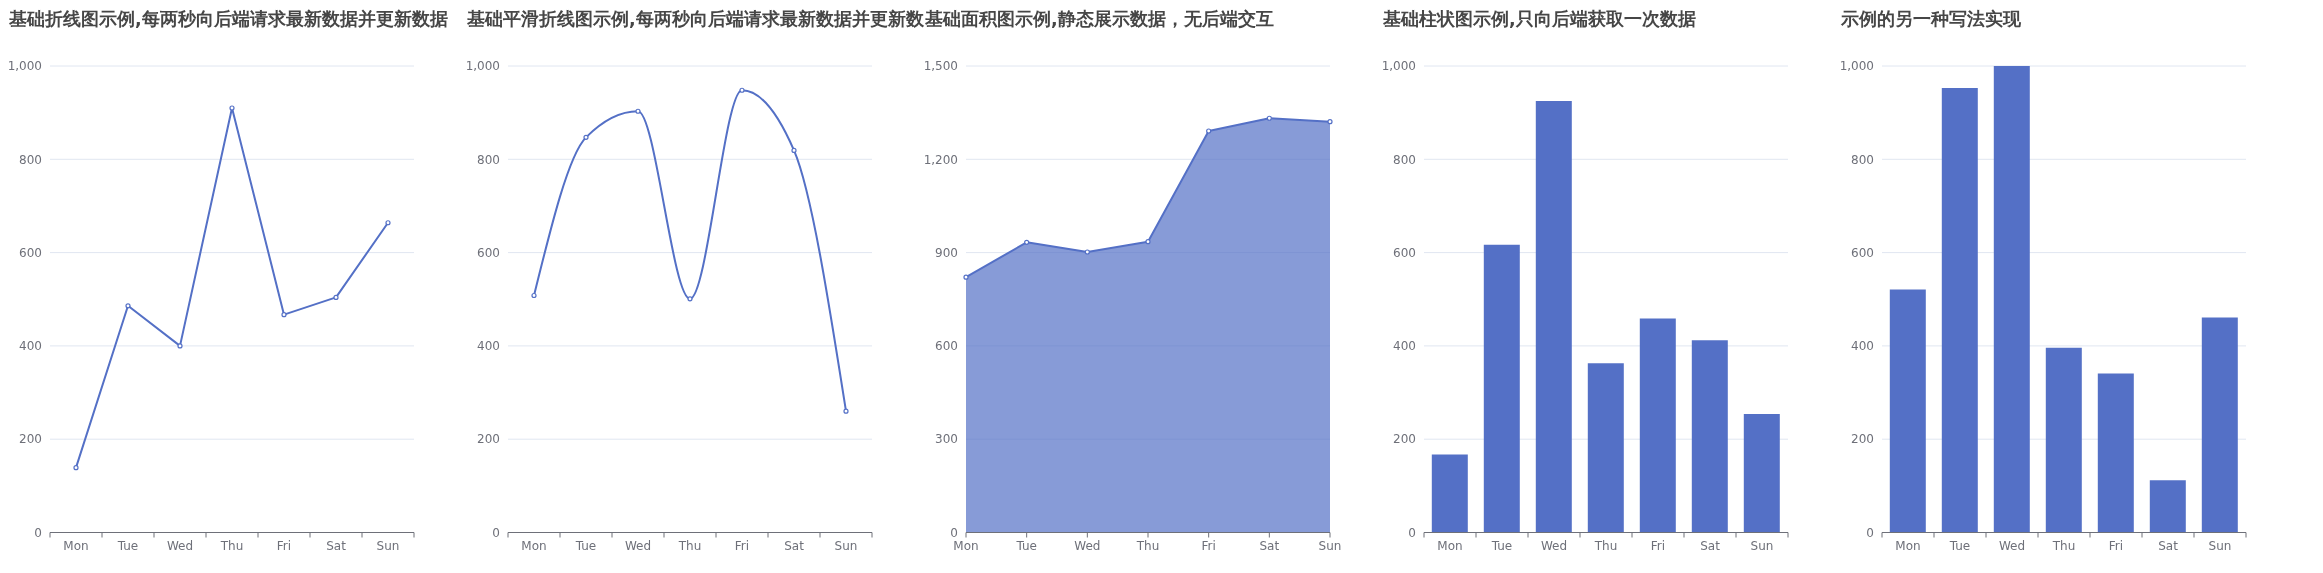  What do you see at coordinates (1931, 19) in the screenshot?
I see `chart-title: 示例的另一种写法实现` at bounding box center [1931, 19].